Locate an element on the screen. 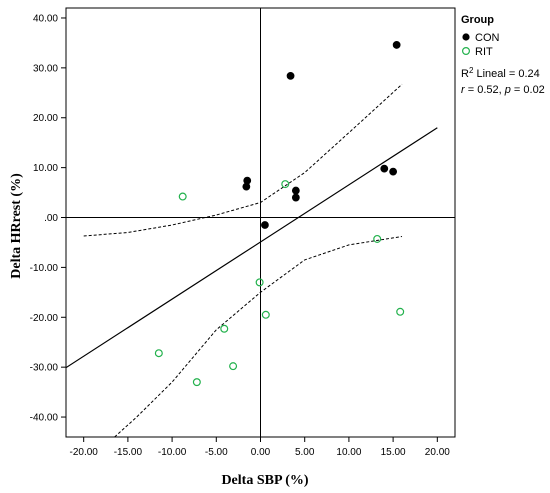  y-tick-label-7: -30.00 is located at coordinates (44, 368).